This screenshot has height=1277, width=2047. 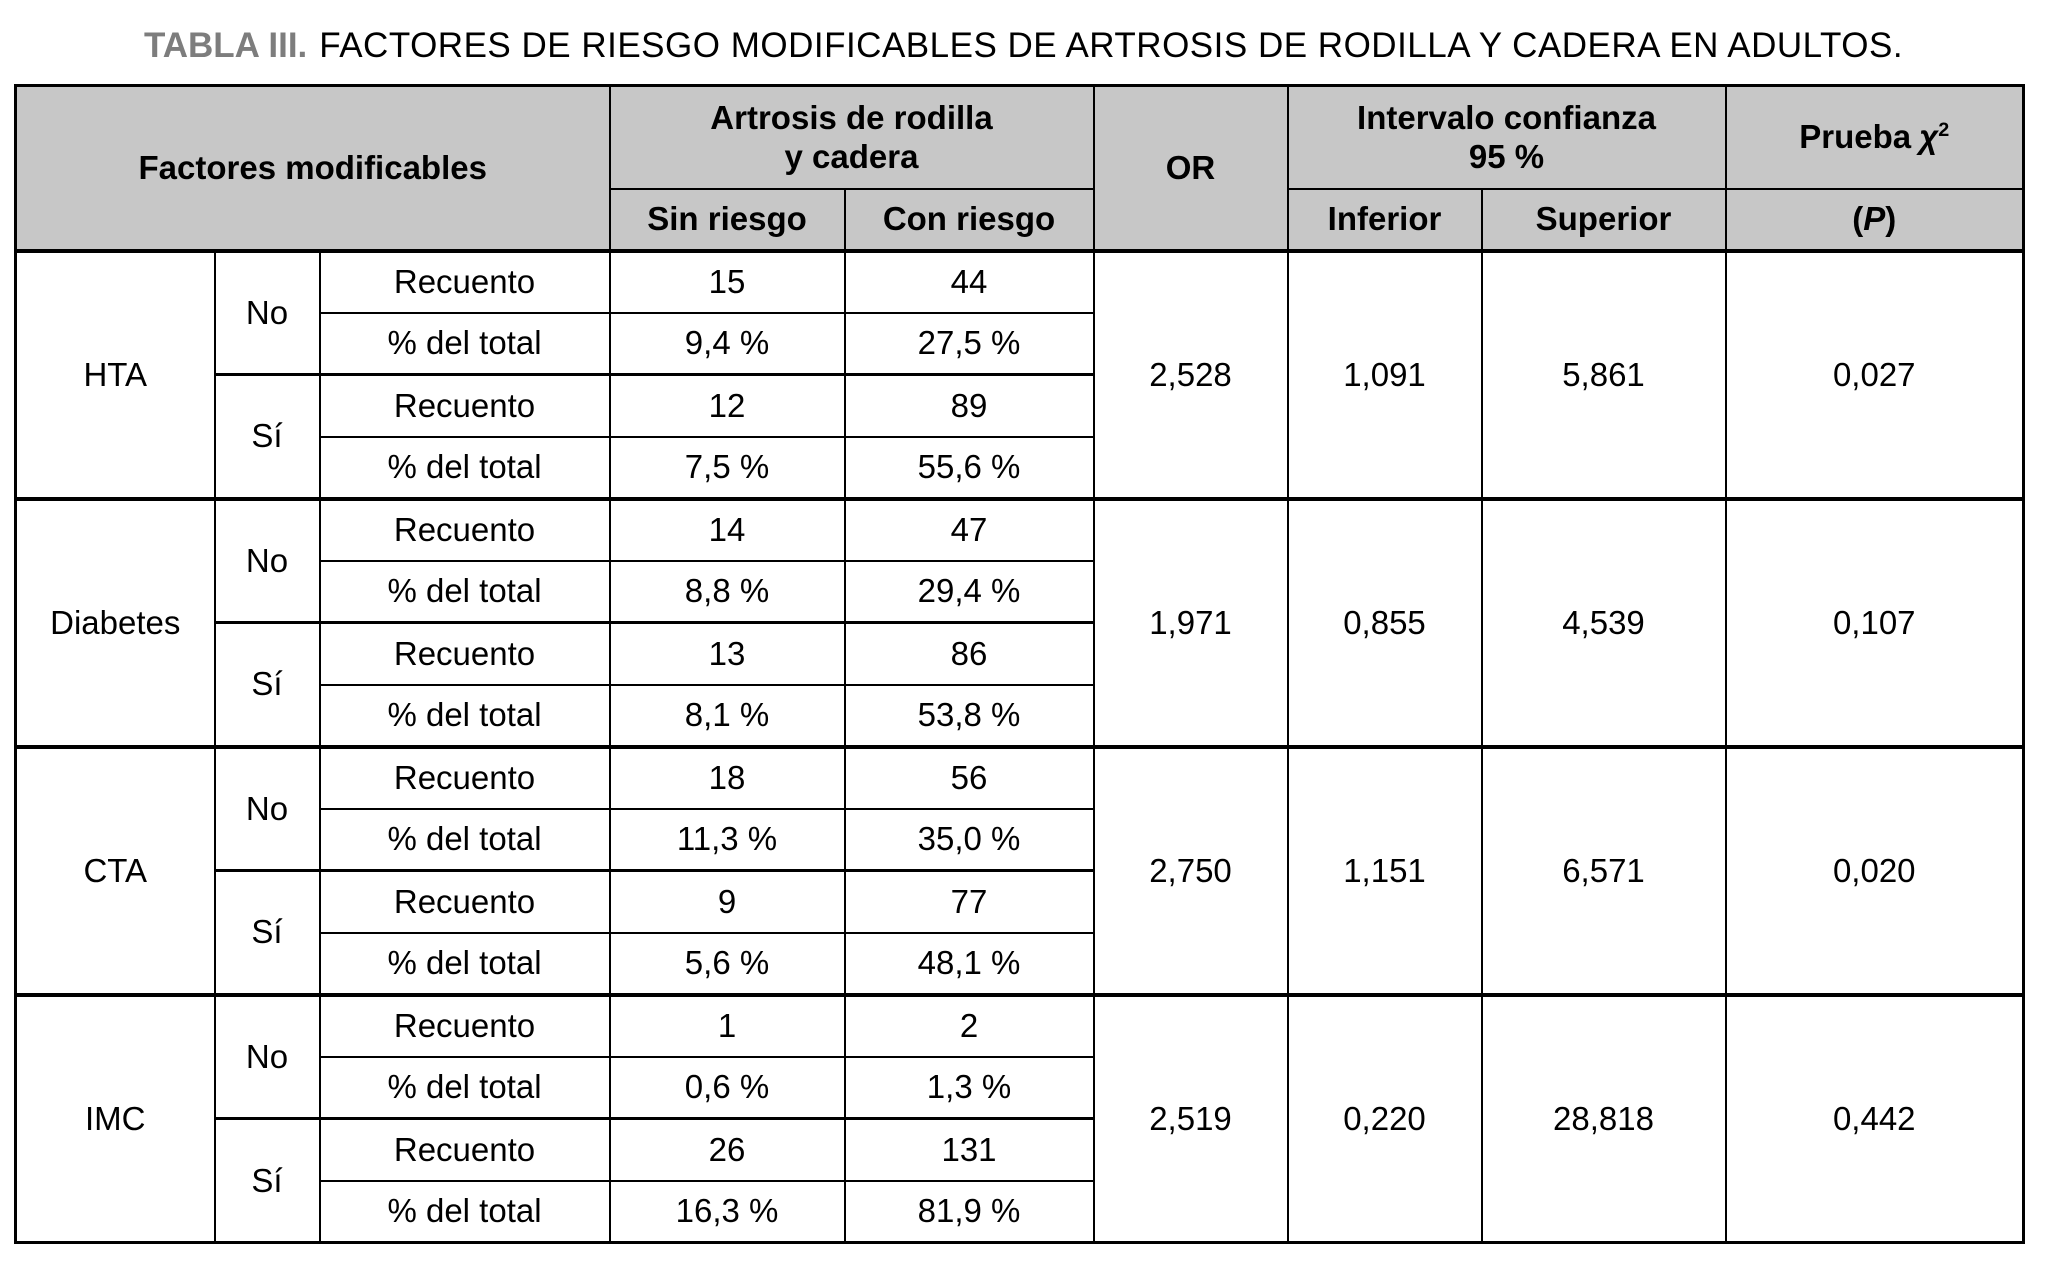 What do you see at coordinates (115, 374) in the screenshot?
I see `factor-name: HTA` at bounding box center [115, 374].